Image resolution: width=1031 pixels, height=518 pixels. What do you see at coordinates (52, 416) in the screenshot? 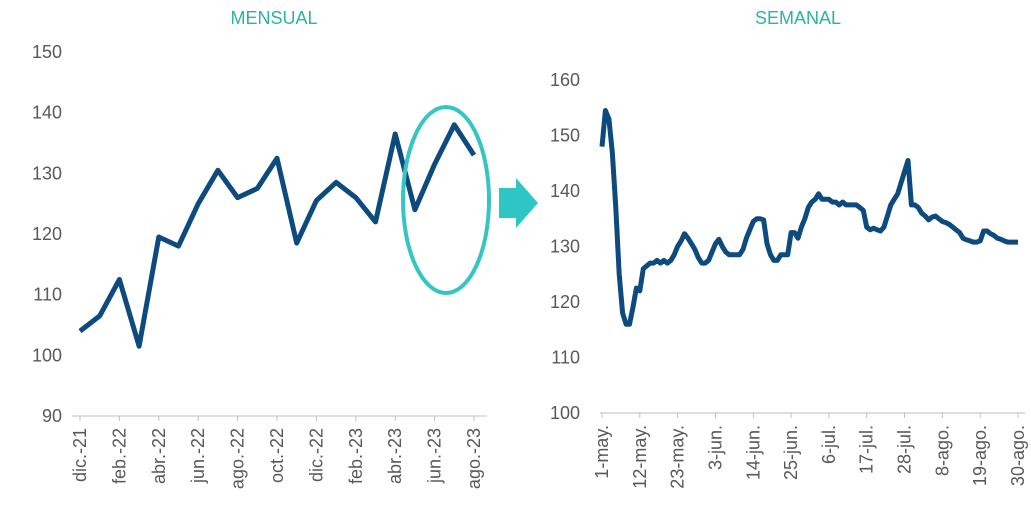
I see `y-tick-label: 90` at bounding box center [52, 416].